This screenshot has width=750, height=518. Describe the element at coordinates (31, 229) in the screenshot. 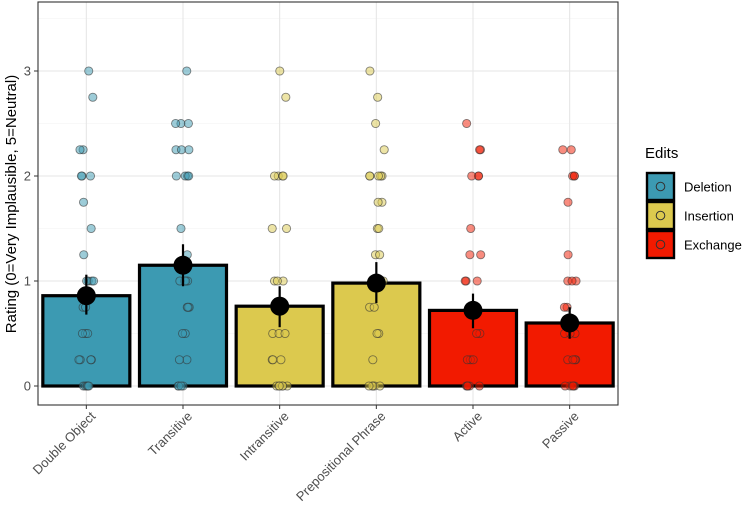

I see `y-axis: 0 1 2 3` at that location.